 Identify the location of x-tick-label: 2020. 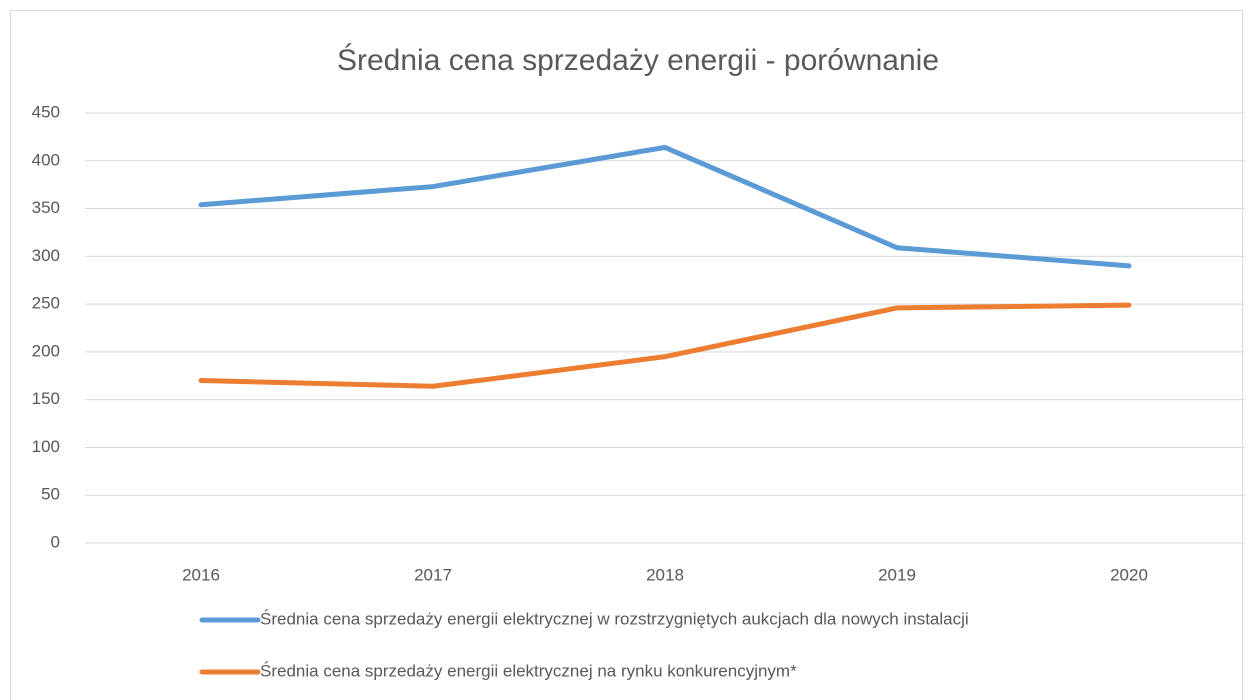
(1129, 574).